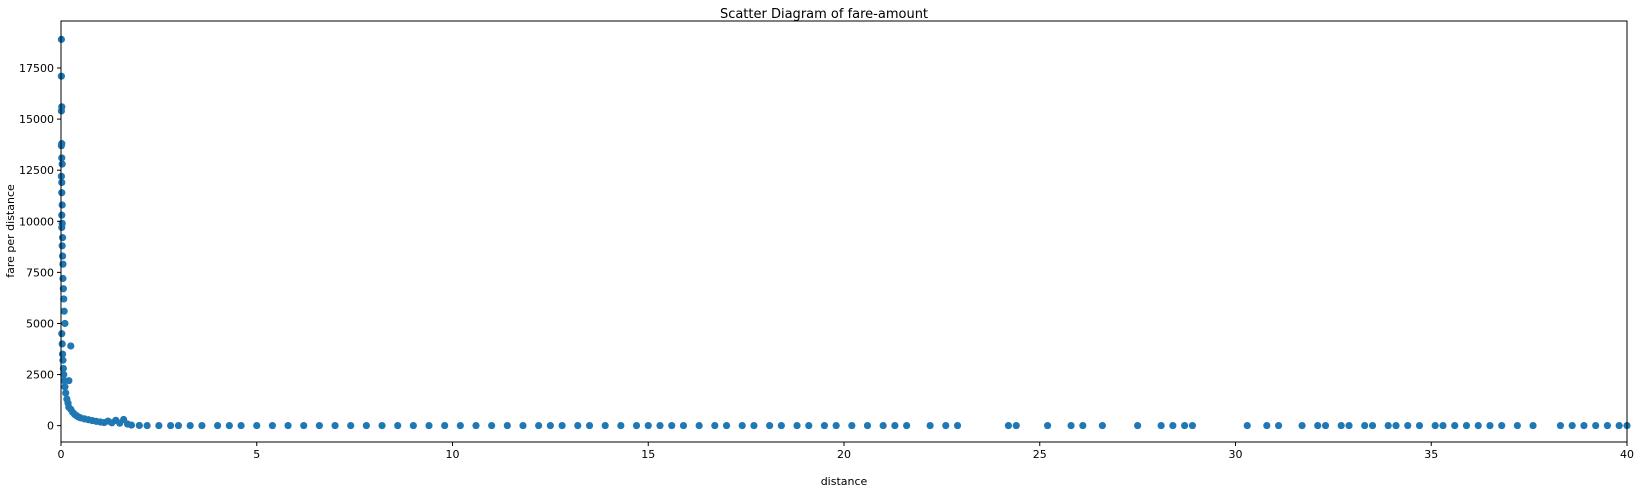  Describe the element at coordinates (256, 454) in the screenshot. I see `x-tick-label: 5` at that location.